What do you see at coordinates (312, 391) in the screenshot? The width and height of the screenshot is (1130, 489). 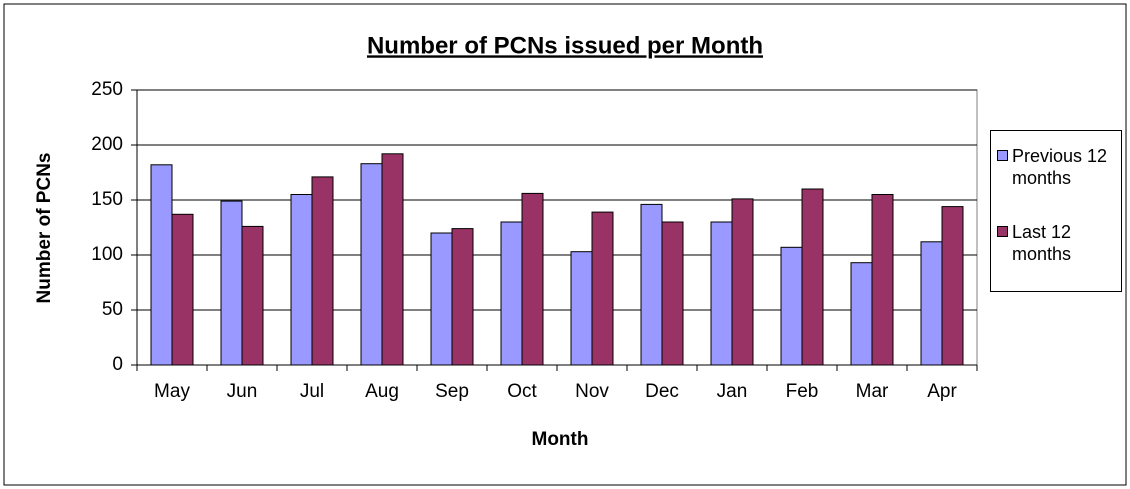 I see `x-tick-label: Jul` at bounding box center [312, 391].